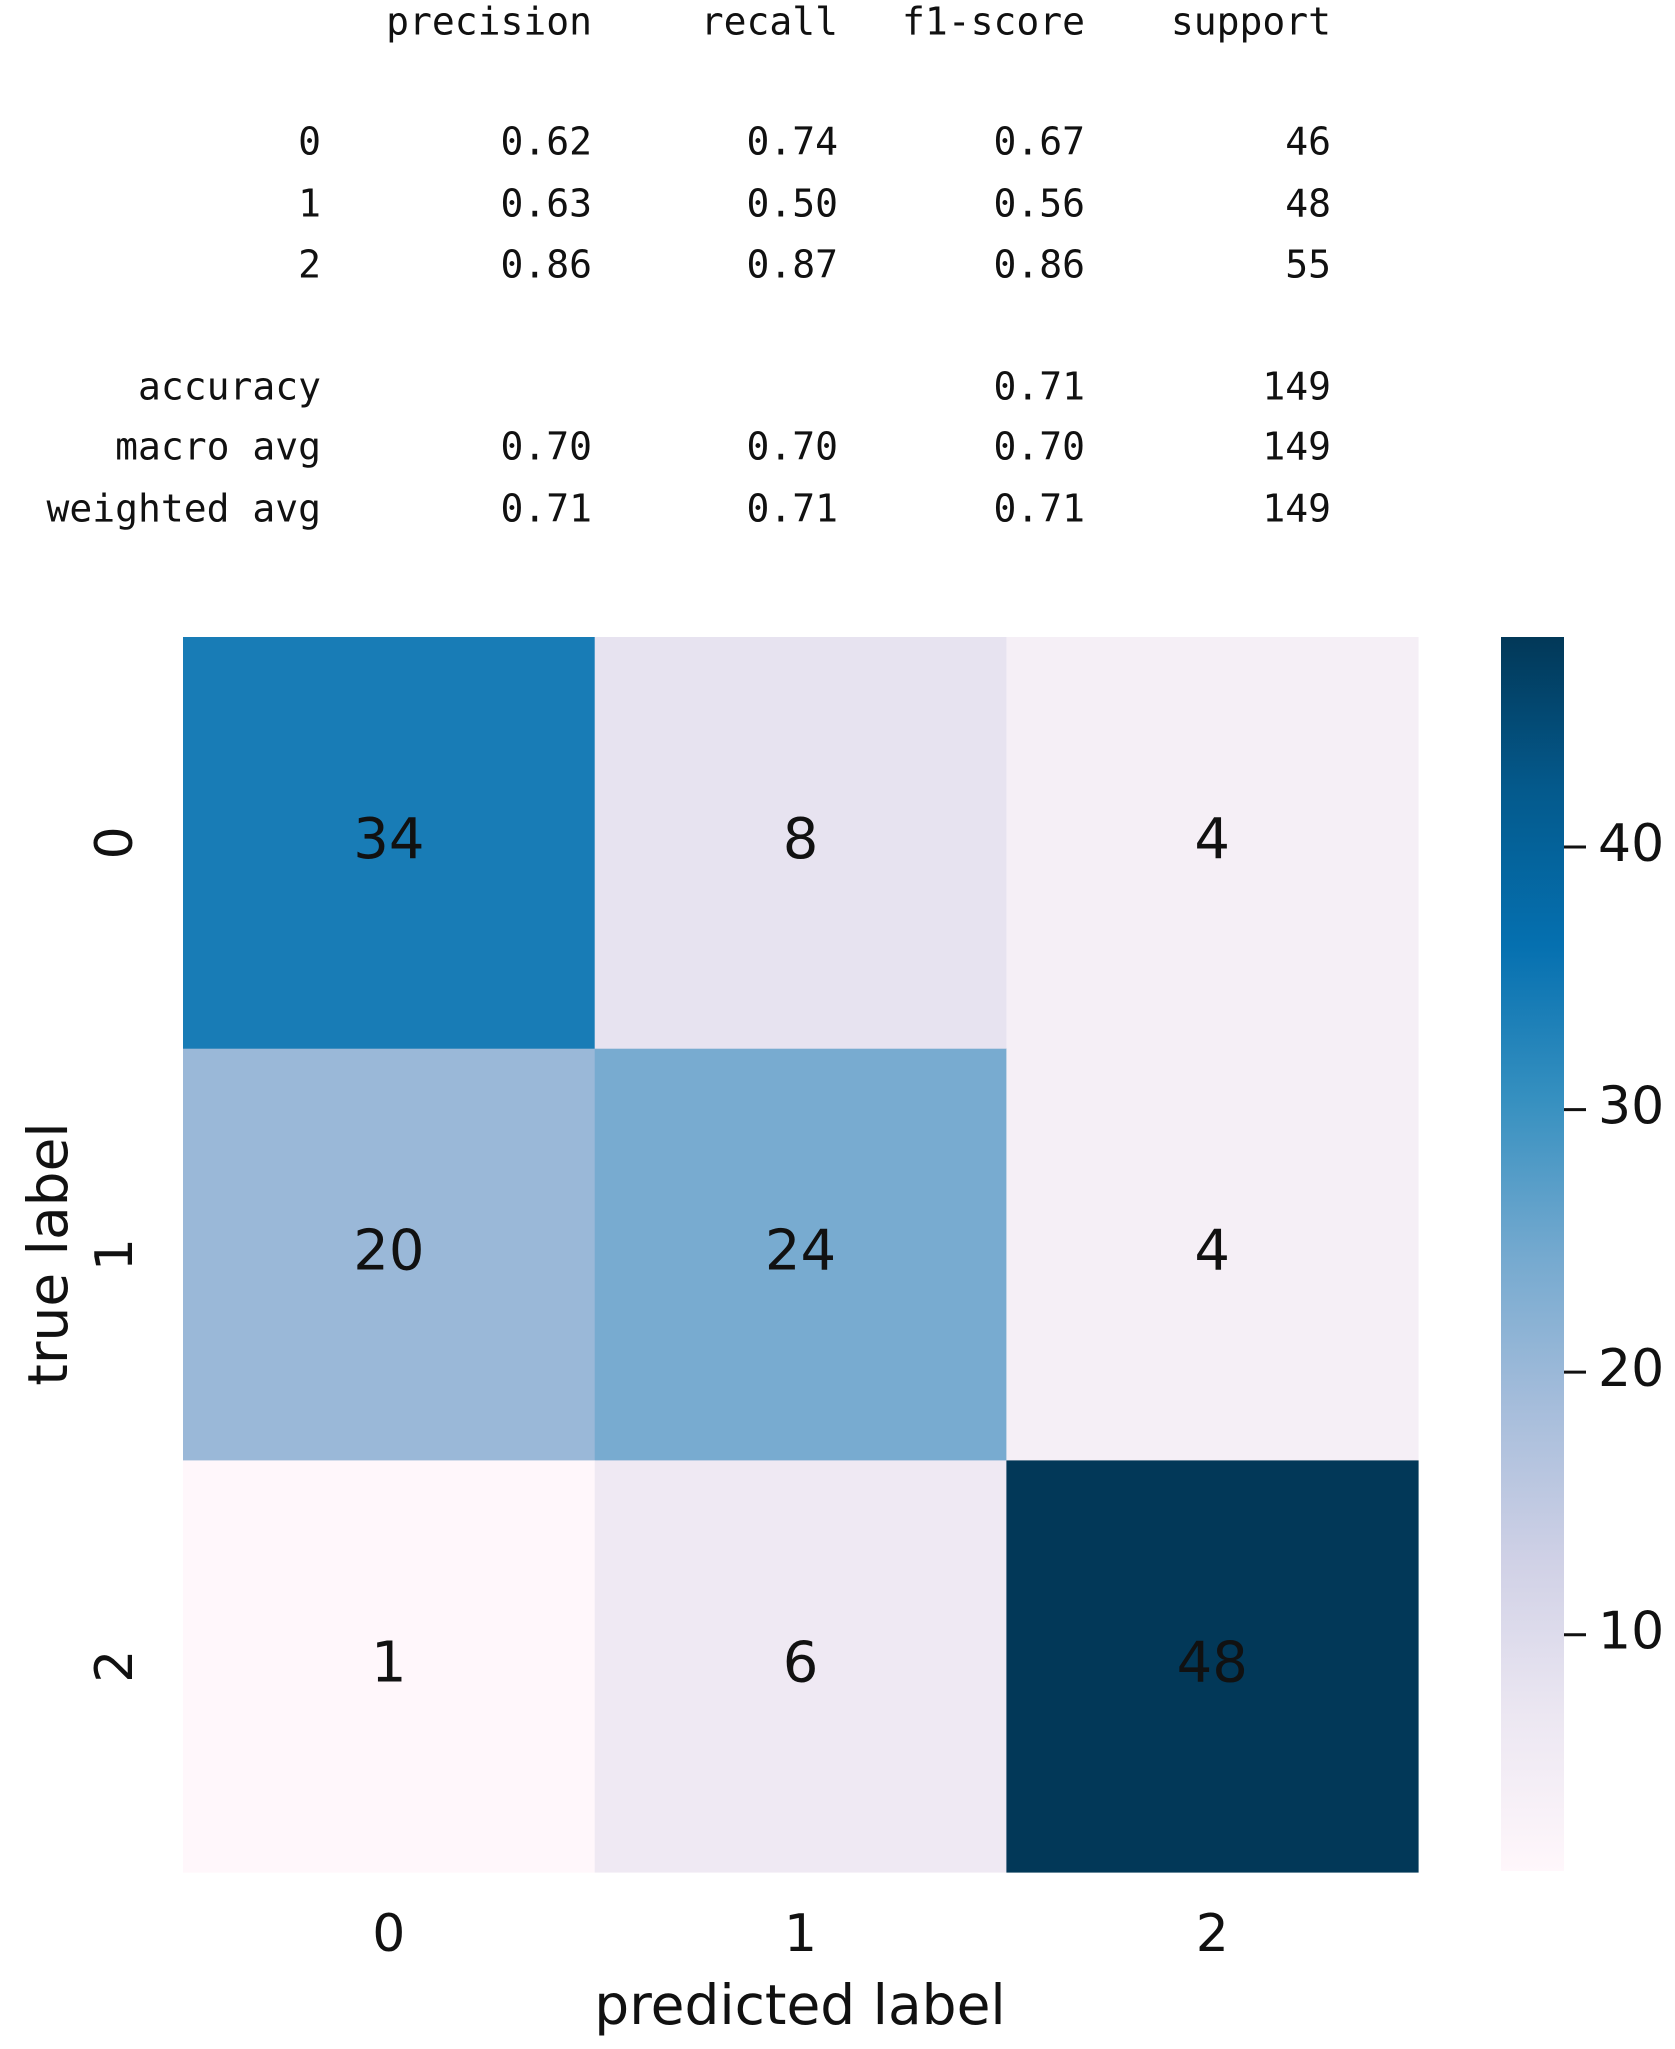 This screenshot has width=1675, height=2049. I want to click on report-cell: 55, so click(1308, 265).